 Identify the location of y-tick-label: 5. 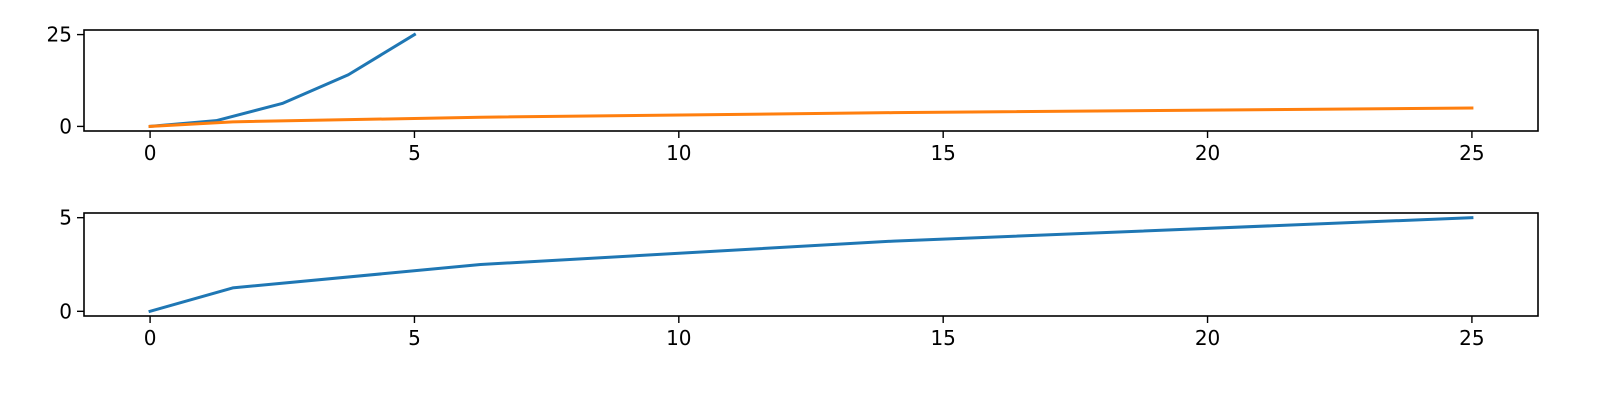
(65, 218).